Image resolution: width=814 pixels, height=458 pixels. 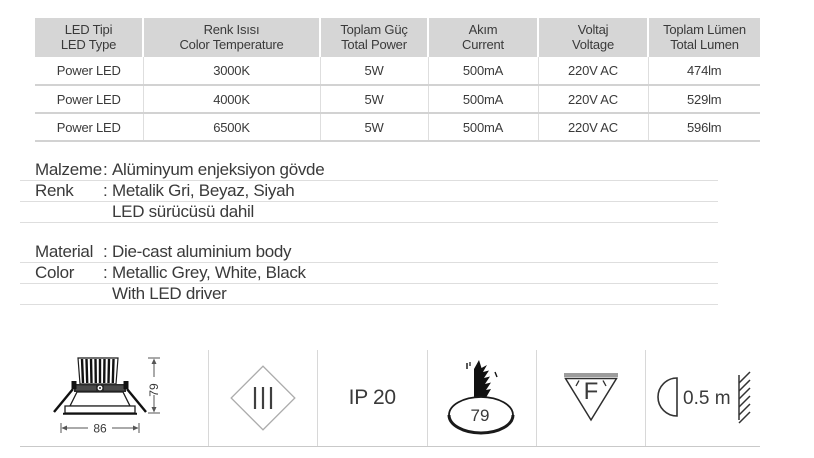 I want to click on cutout-diameter-icon: 79, so click(x=482, y=398).